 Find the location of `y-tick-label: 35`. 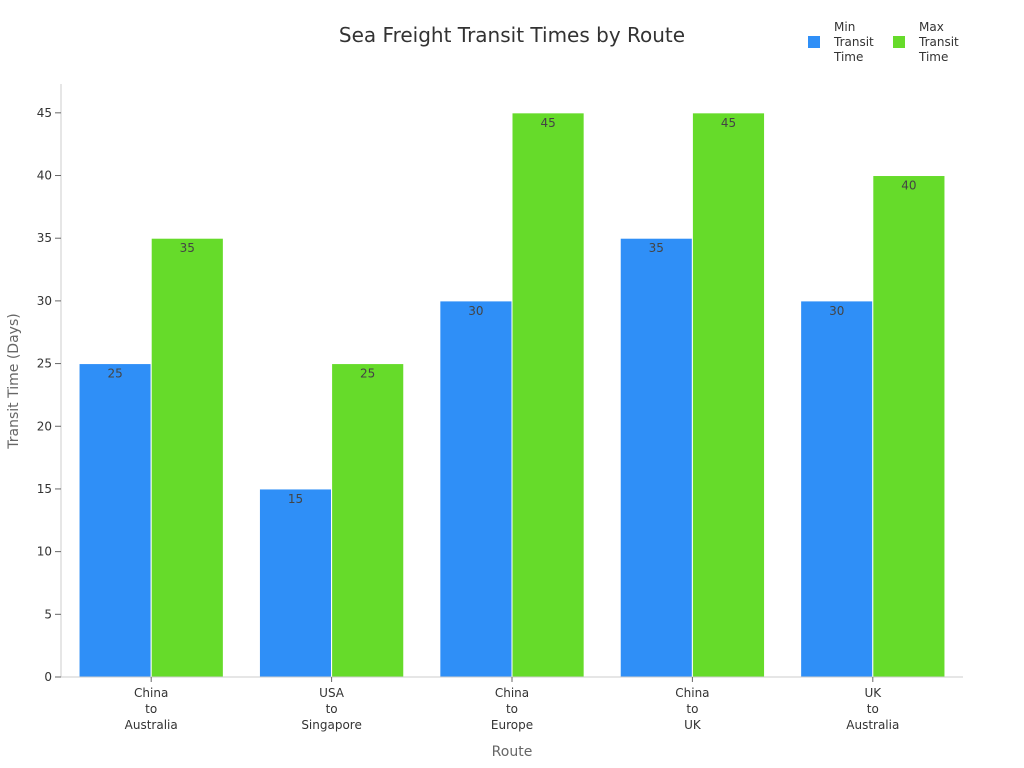

y-tick-label: 35 is located at coordinates (44, 238).